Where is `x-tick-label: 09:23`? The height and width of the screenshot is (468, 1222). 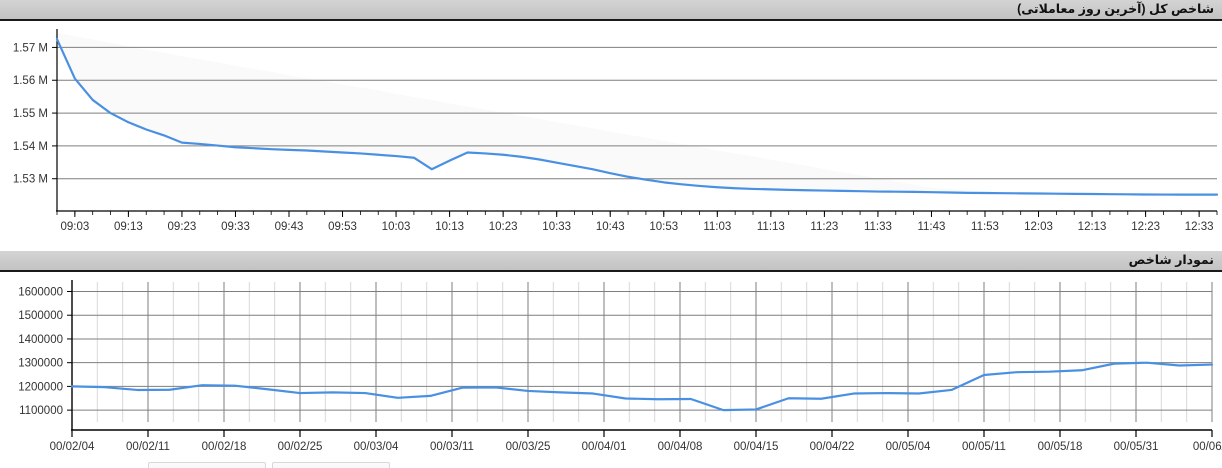
x-tick-label: 09:23 is located at coordinates (182, 227).